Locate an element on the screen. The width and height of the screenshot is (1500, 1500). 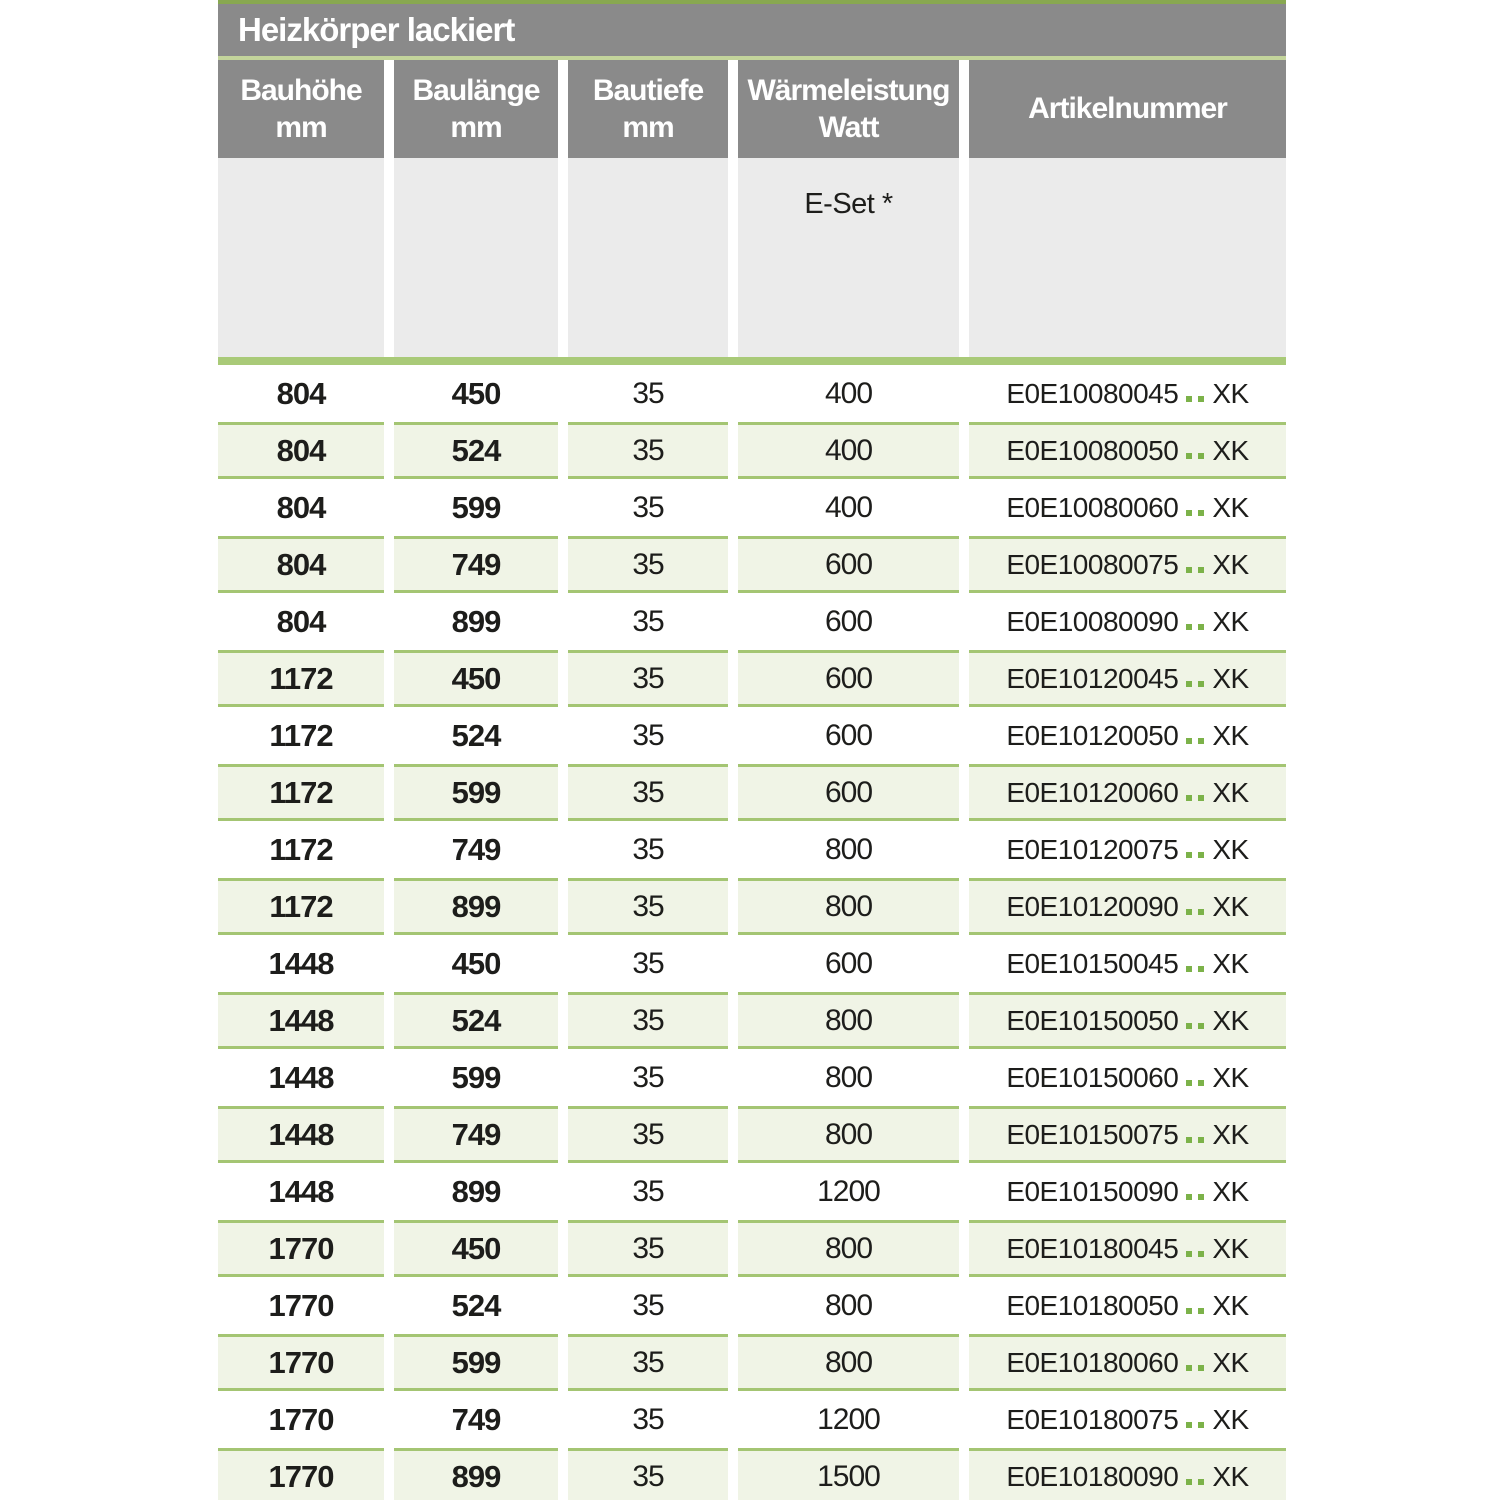
accent-line-under-title is located at coordinates (752, 58).